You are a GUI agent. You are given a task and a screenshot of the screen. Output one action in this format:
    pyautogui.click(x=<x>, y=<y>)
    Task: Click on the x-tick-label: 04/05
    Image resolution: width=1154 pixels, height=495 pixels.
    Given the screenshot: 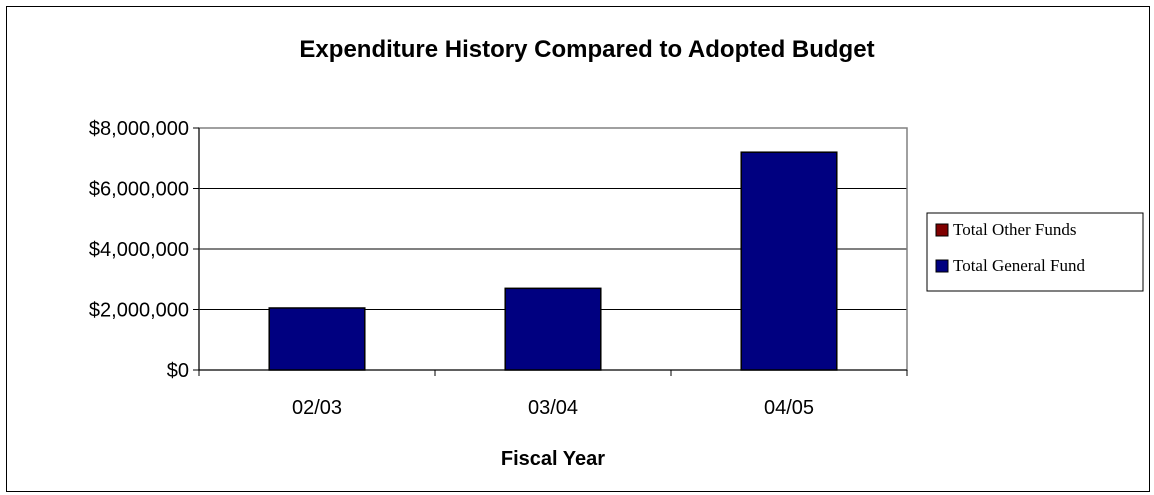 What is the action you would take?
    pyautogui.click(x=789, y=408)
    